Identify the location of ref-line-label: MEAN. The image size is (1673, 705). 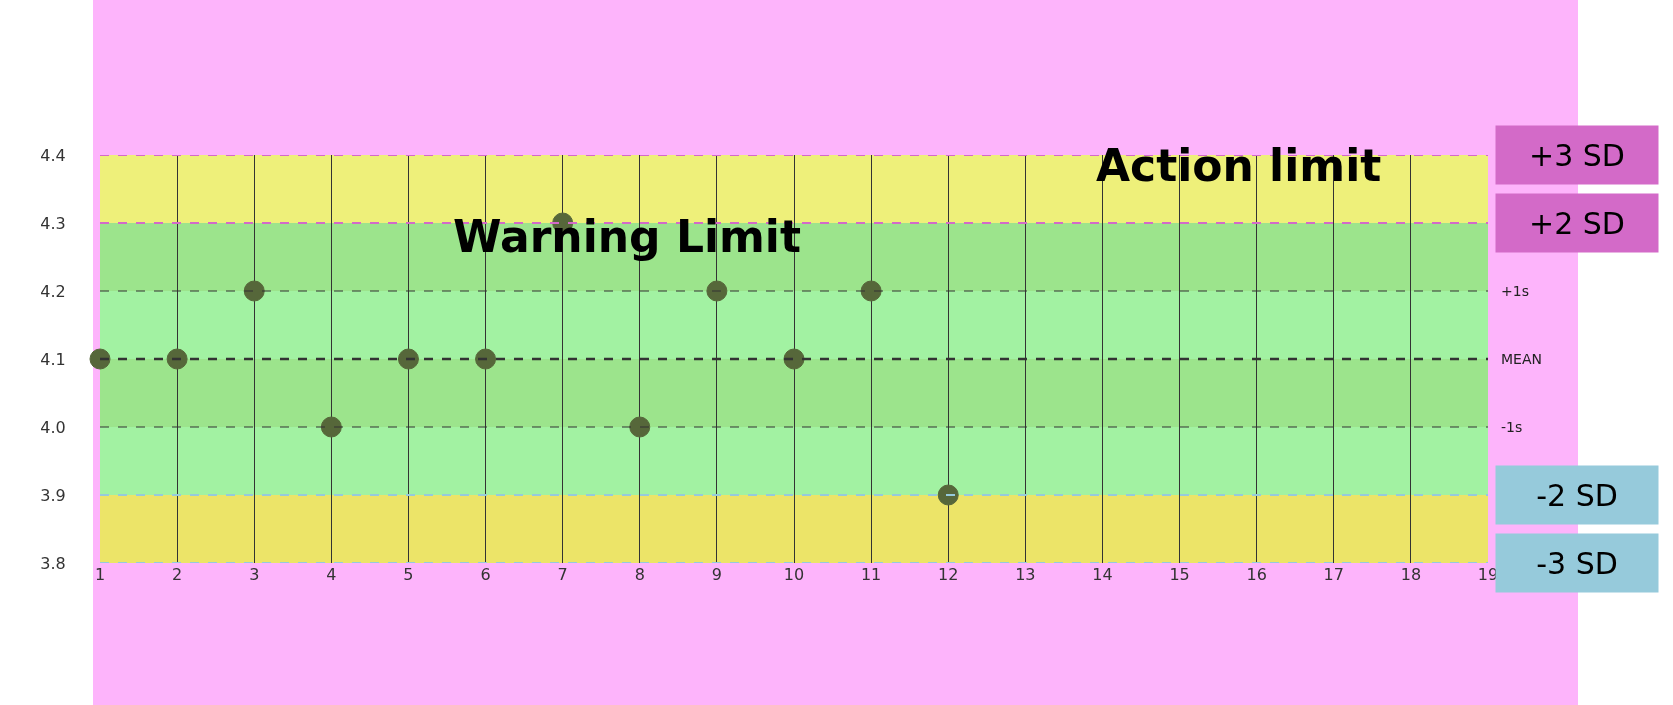
(1521, 359).